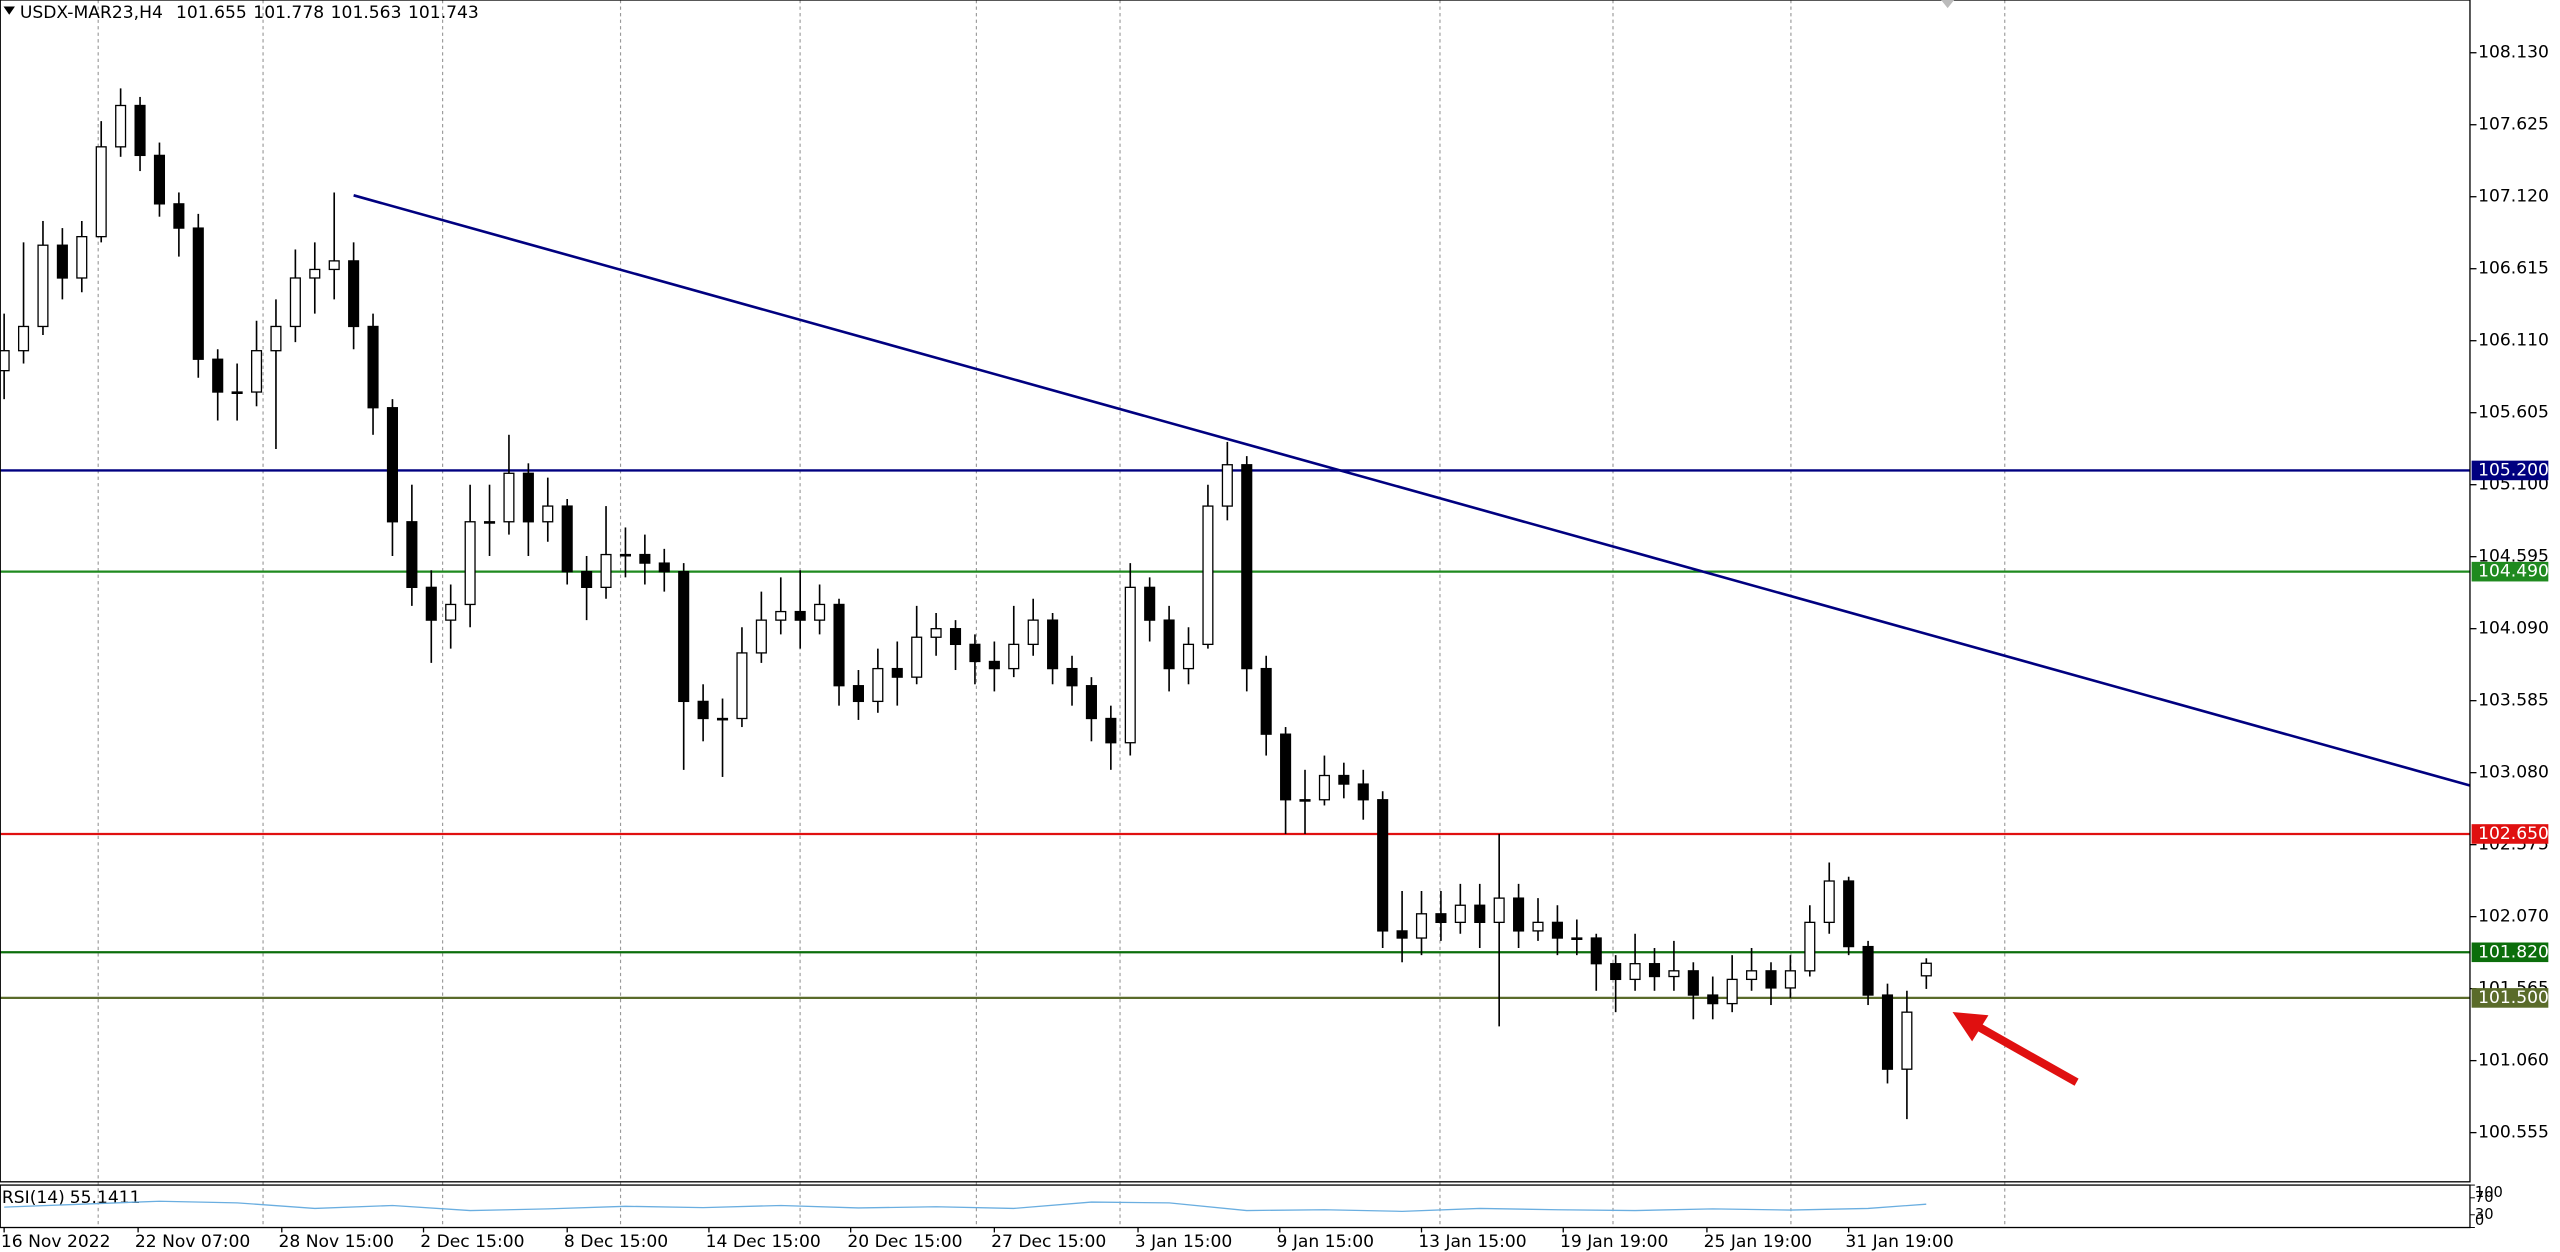 This screenshot has height=1252, width=2560. What do you see at coordinates (288, 13) in the screenshot?
I see `high: 101.778` at bounding box center [288, 13].